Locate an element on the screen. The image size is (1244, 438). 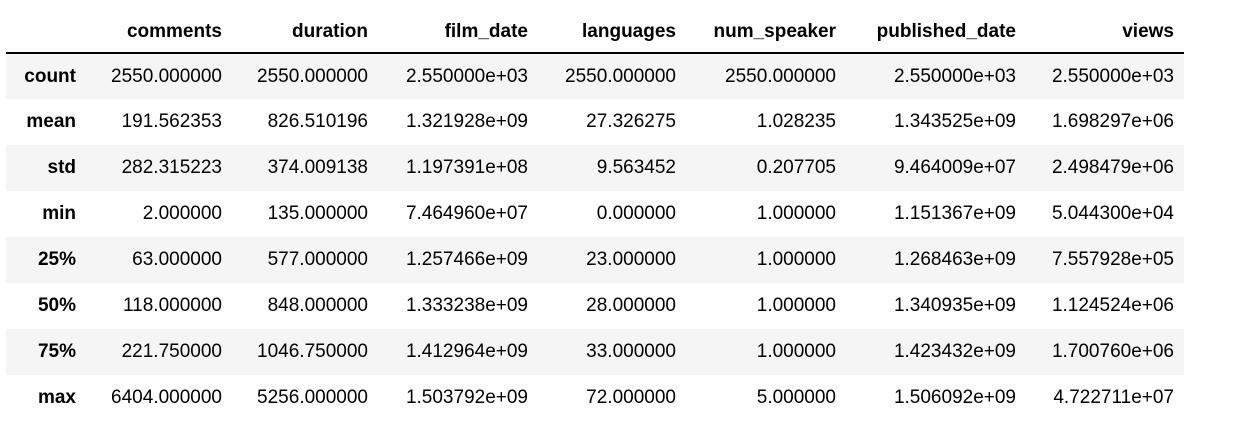
table-cell: 1.340935e+09 is located at coordinates (954, 305).